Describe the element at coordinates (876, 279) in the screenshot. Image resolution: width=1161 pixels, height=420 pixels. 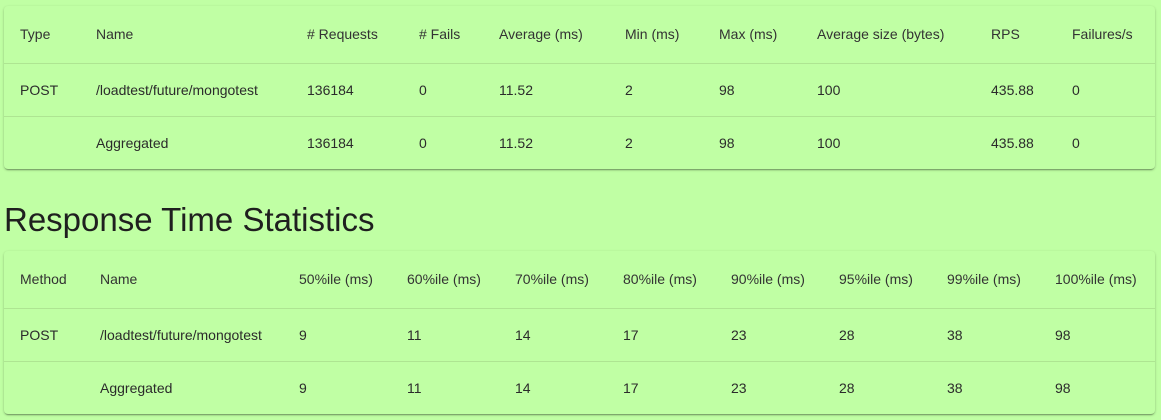
I see `column-header-p95: 95%ile (ms)` at that location.